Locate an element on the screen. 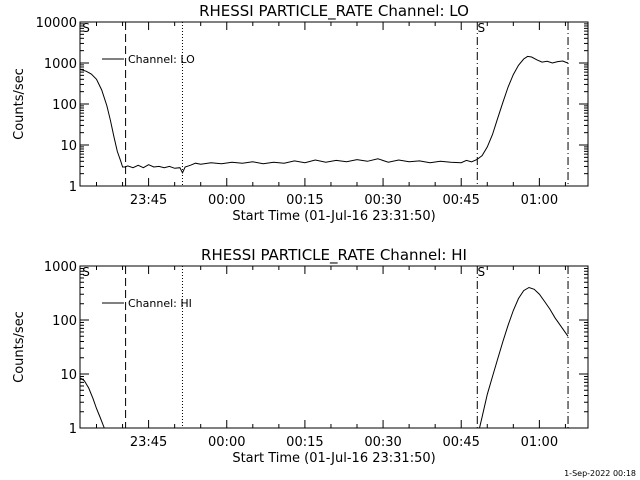 This screenshot has height=480, width=640. chart-title: RHESSI PARTICLE_RATE Channel: HI is located at coordinates (334, 255).